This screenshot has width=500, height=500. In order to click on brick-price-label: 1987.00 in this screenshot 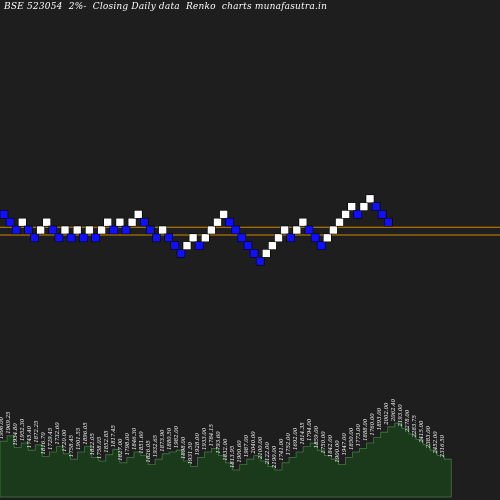, I will do `click(247, 445)`.